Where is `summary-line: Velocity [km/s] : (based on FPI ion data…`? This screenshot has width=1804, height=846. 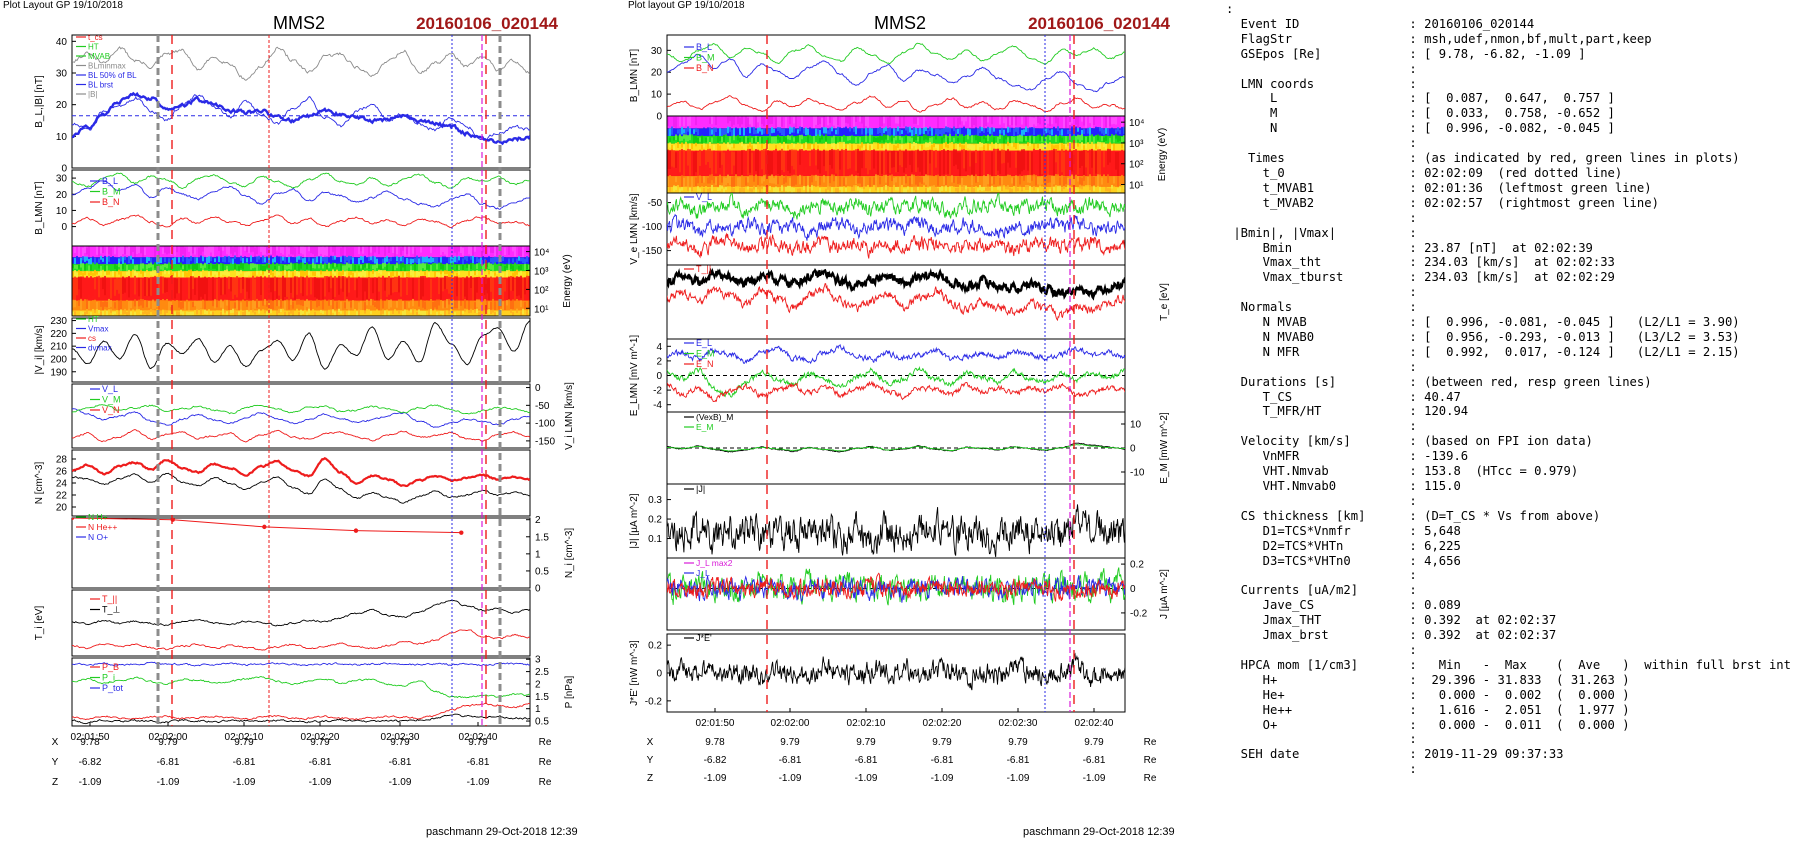
summary-line: Velocity [km/s] : (based on FPI ion data… is located at coordinates (1409, 441).